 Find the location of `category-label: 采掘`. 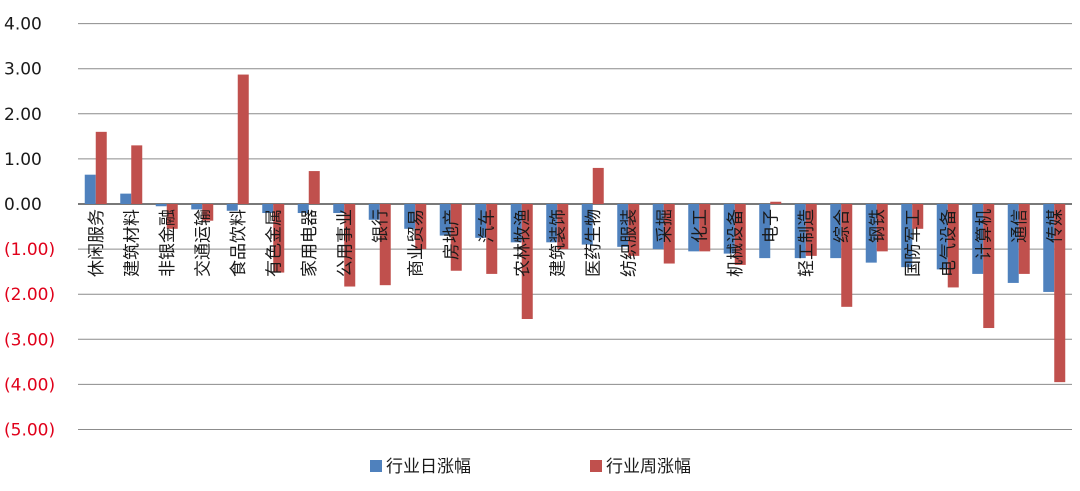

category-label: 采掘 is located at coordinates (665, 226).